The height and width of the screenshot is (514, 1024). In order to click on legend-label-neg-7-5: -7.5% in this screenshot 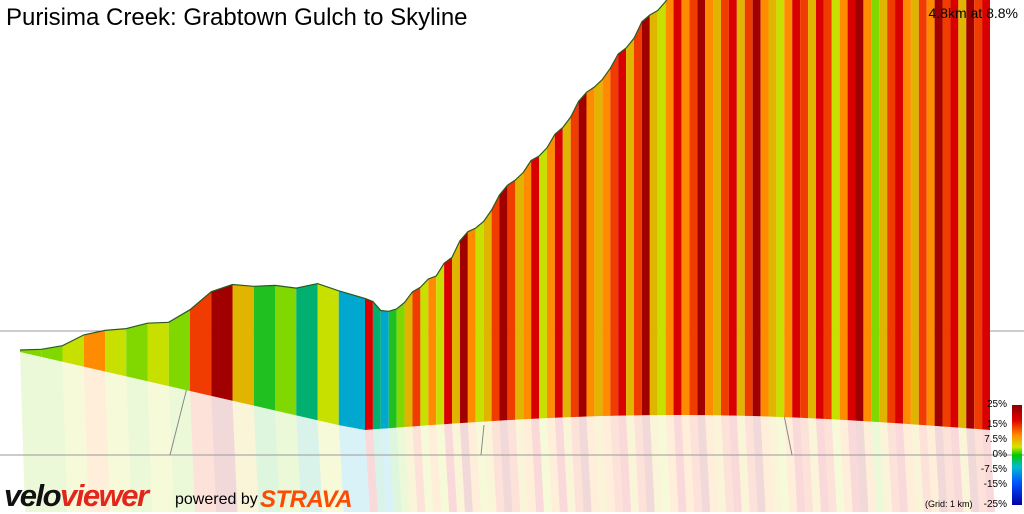, I will do `click(993, 469)`.